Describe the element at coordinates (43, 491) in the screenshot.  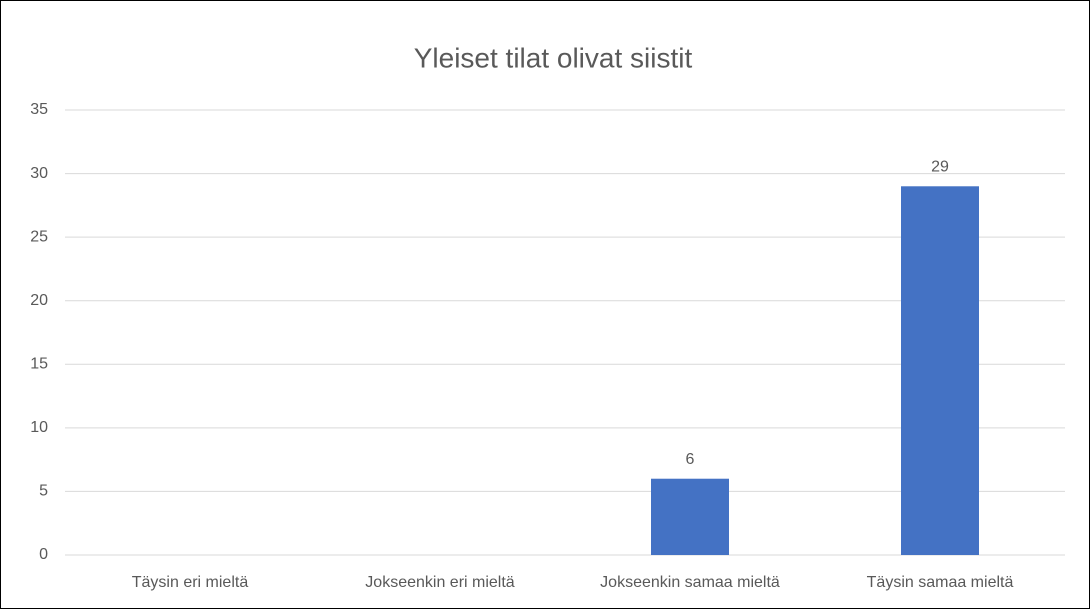
I see `y-tick-label: 5` at that location.